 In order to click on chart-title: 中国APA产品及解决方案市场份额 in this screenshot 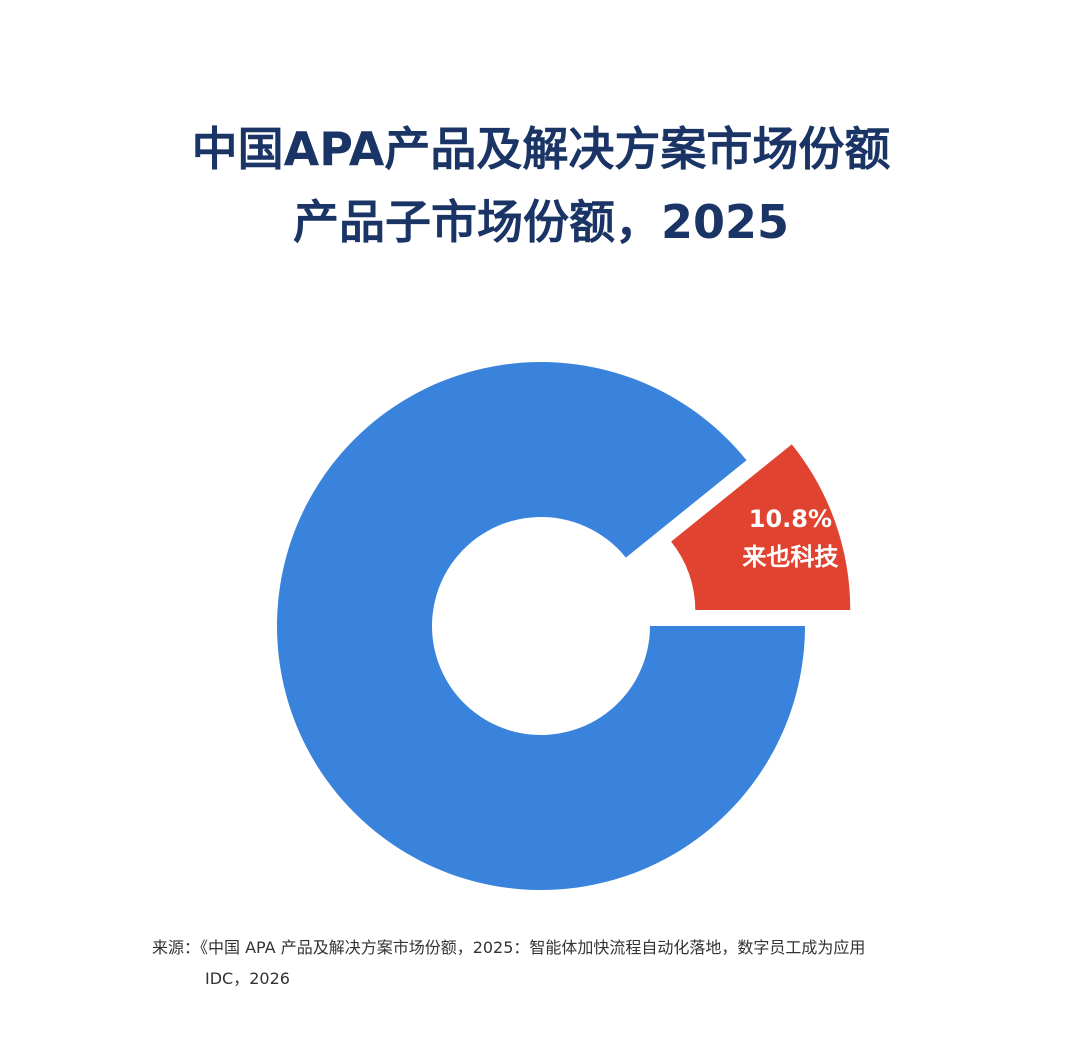, I will do `click(541, 149)`.